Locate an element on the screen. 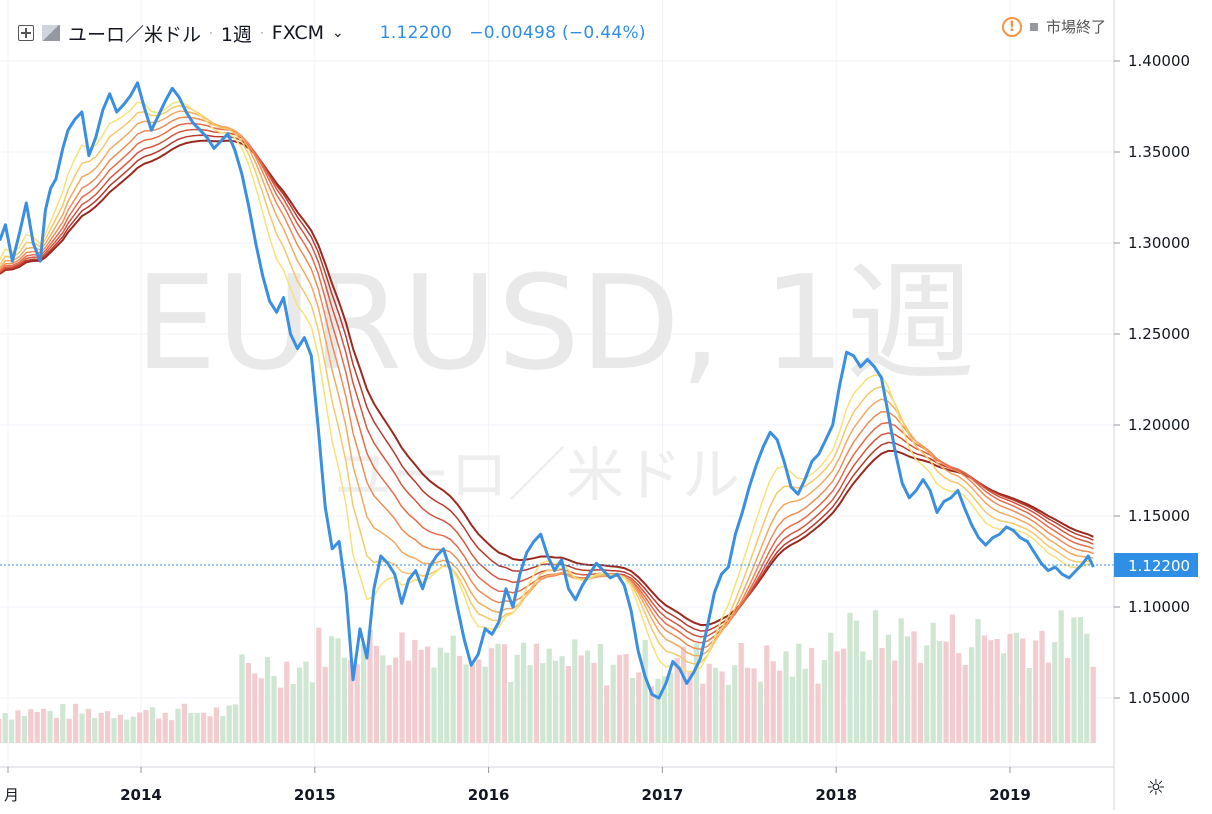 The height and width of the screenshot is (814, 1212). symbol-name: ユーロ／米ドル is located at coordinates (135, 34).